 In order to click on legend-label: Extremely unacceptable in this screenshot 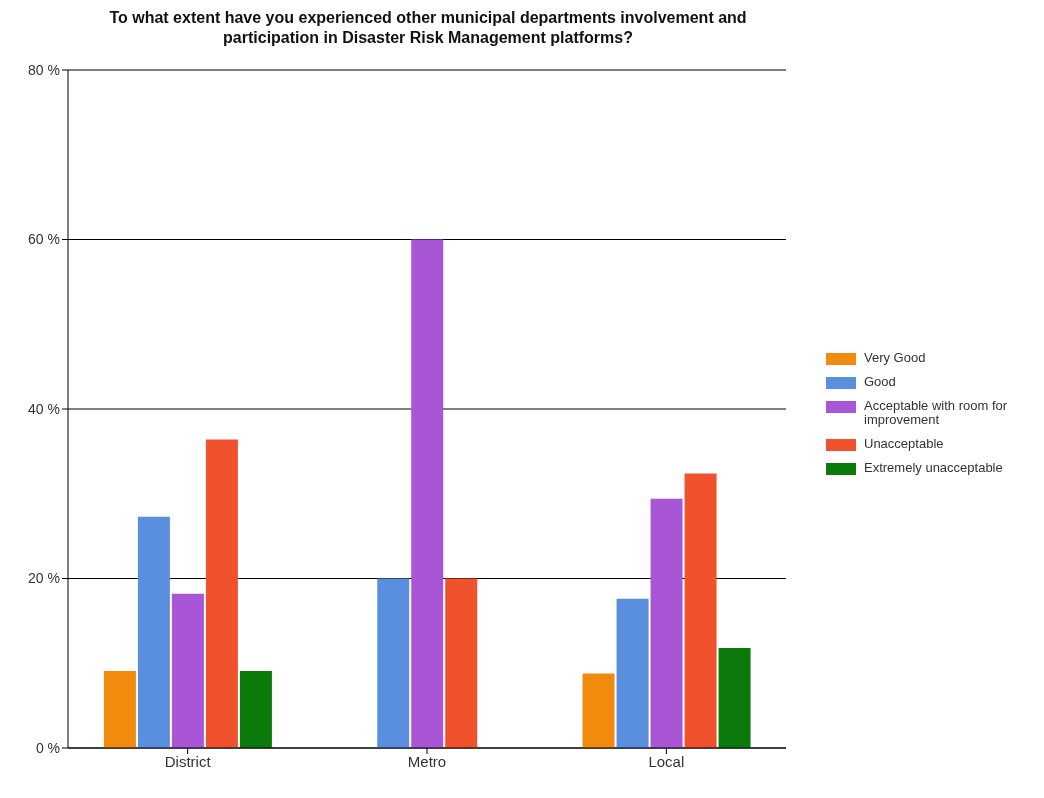, I will do `click(933, 467)`.